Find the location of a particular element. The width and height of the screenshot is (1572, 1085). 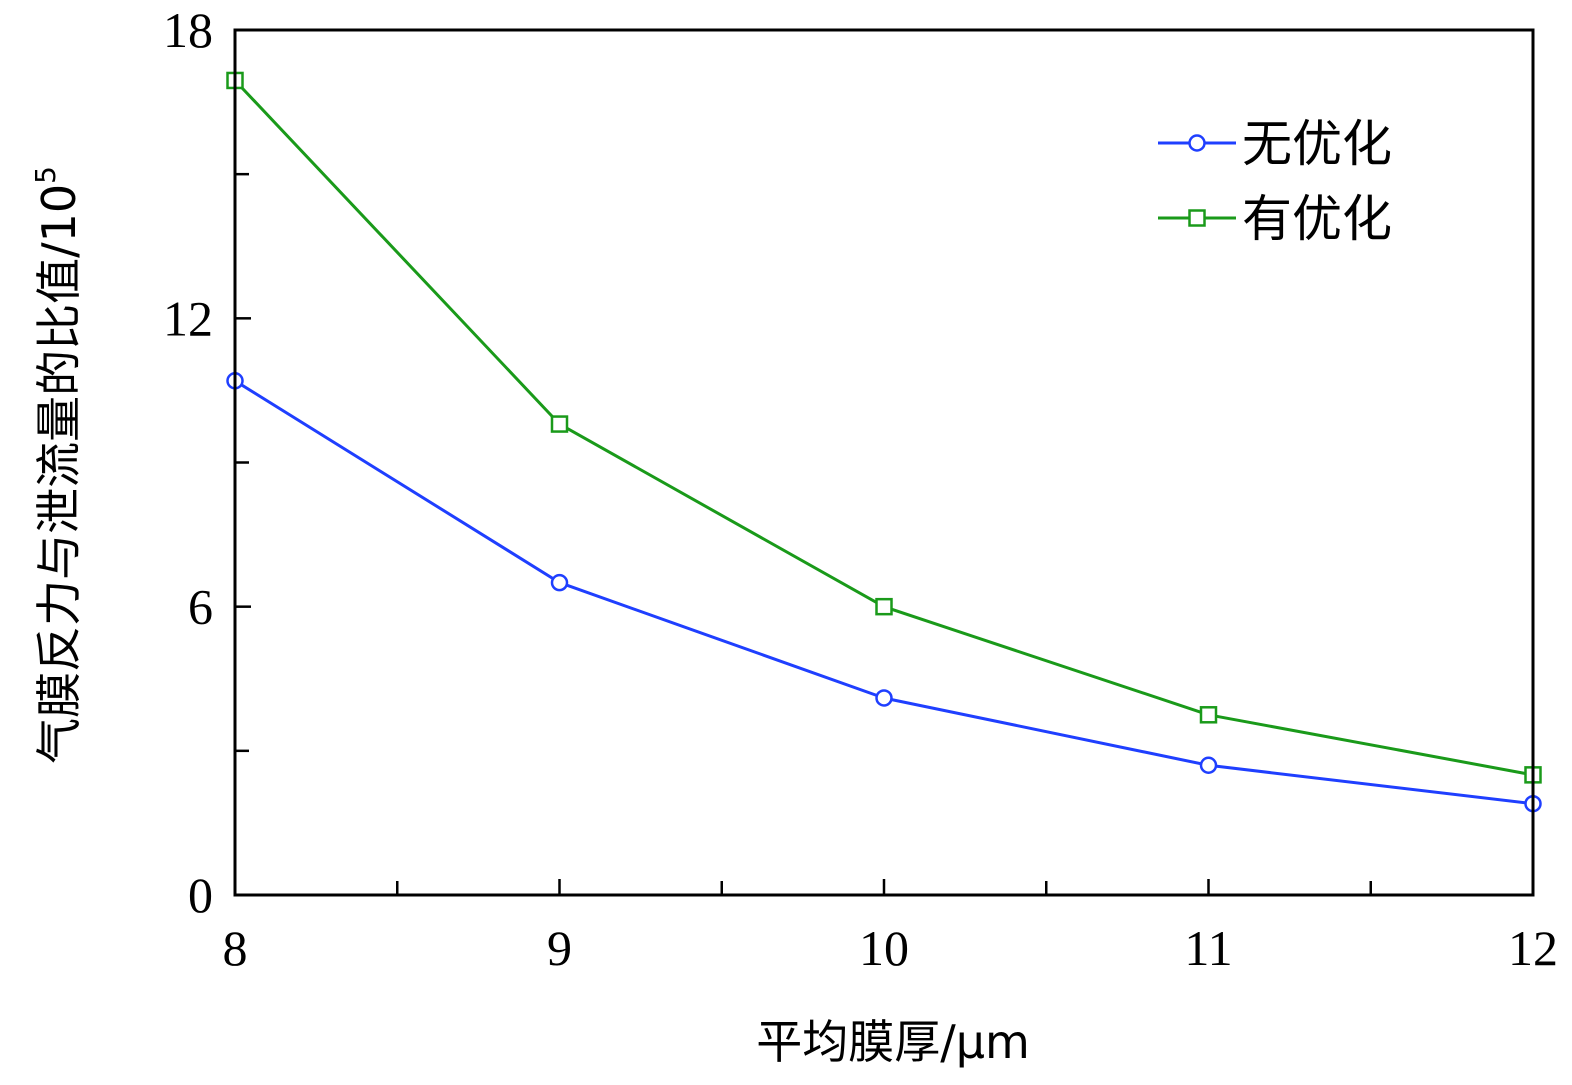

y-axis-title: 气膜反力与泄流量的比值/105 is located at coordinates (57, 465).